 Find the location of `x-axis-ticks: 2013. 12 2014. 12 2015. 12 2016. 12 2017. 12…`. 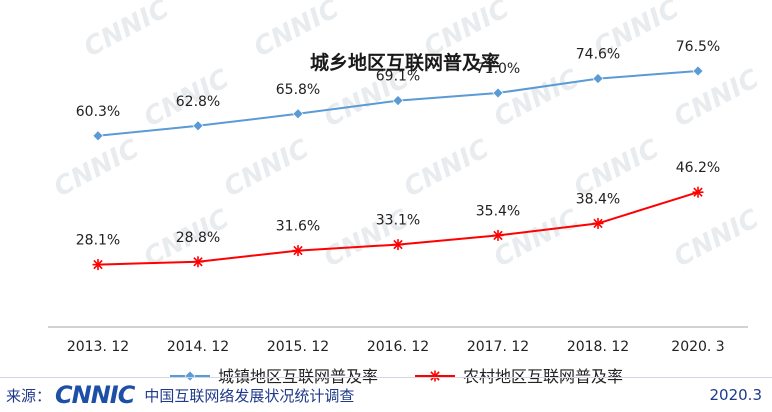

x-axis-ticks: 2013. 12 2014. 12 2015. 12 2016. 12 2017. 12… is located at coordinates (396, 347).